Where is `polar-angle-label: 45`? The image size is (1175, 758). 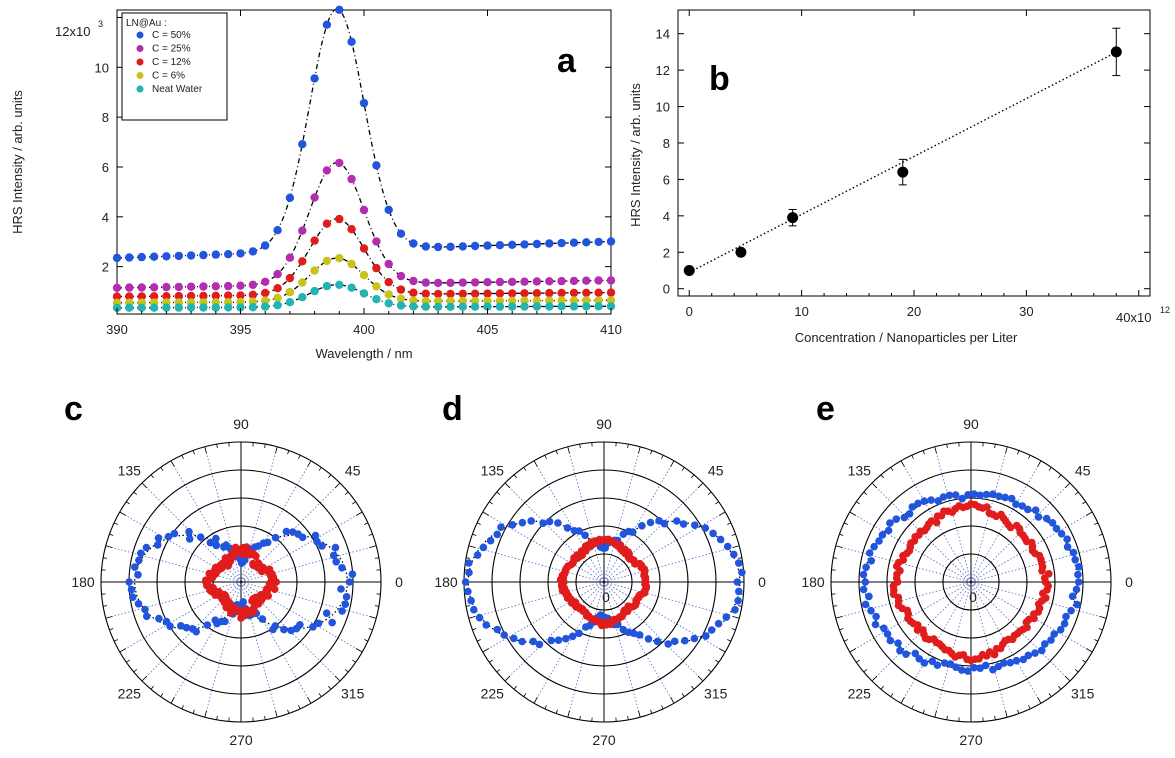 polar-angle-label: 45 is located at coordinates (353, 470).